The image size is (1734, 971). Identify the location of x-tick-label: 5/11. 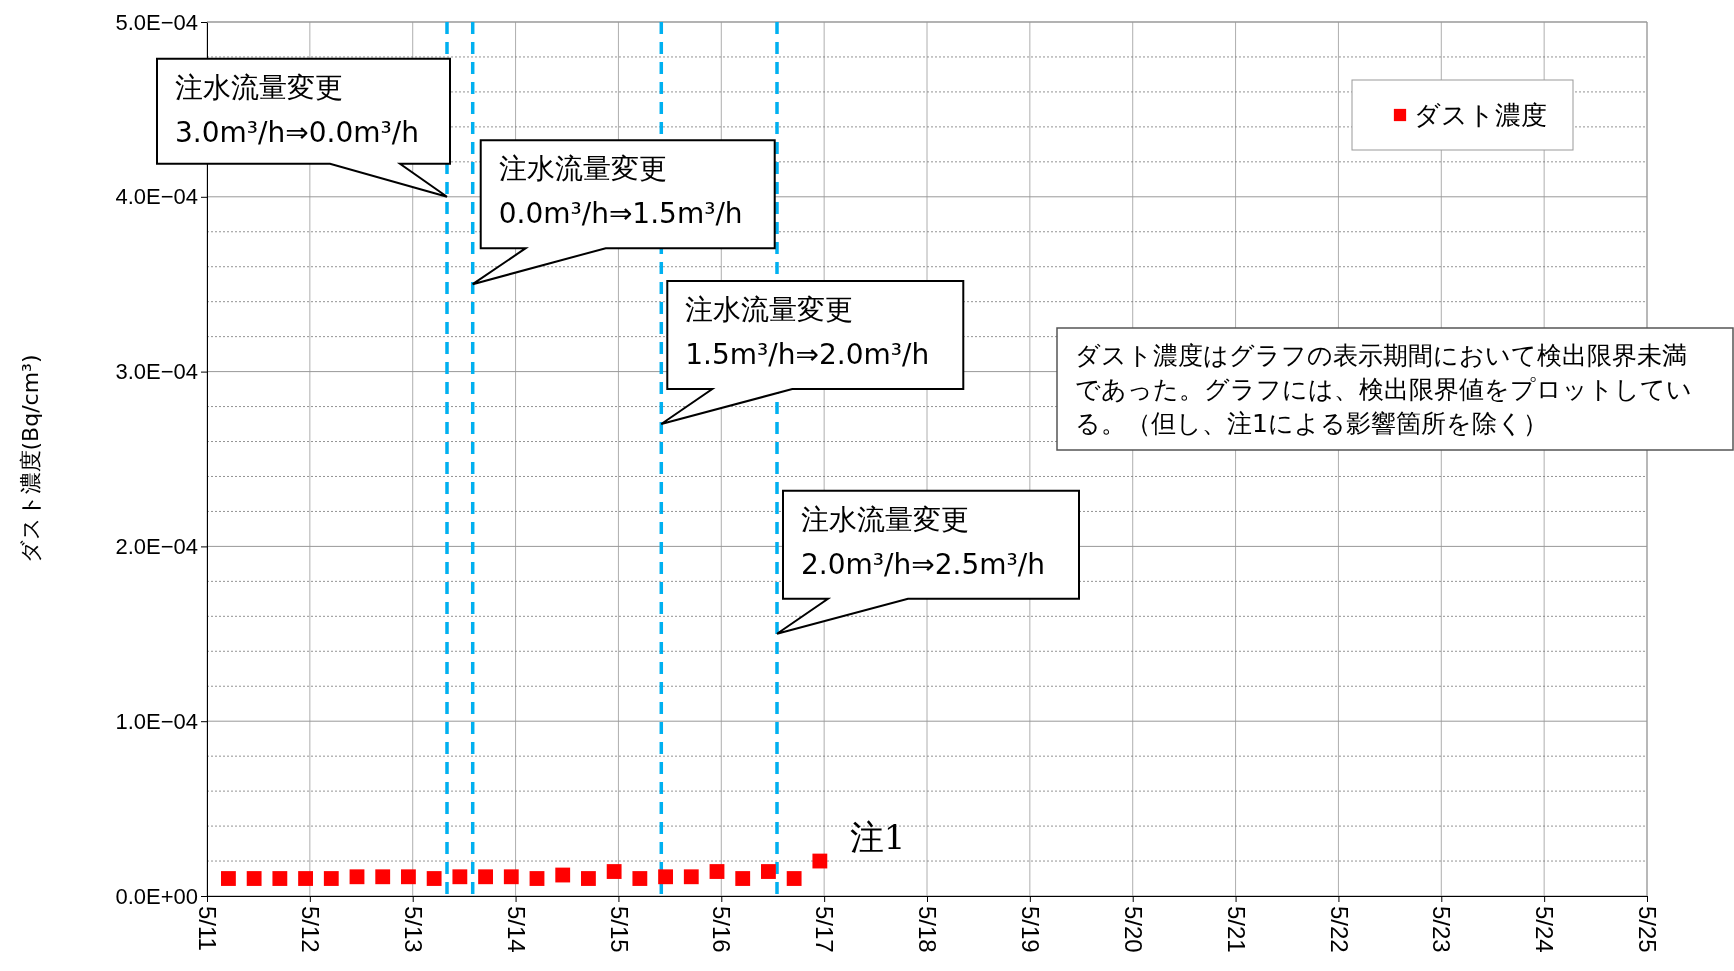
(208, 928).